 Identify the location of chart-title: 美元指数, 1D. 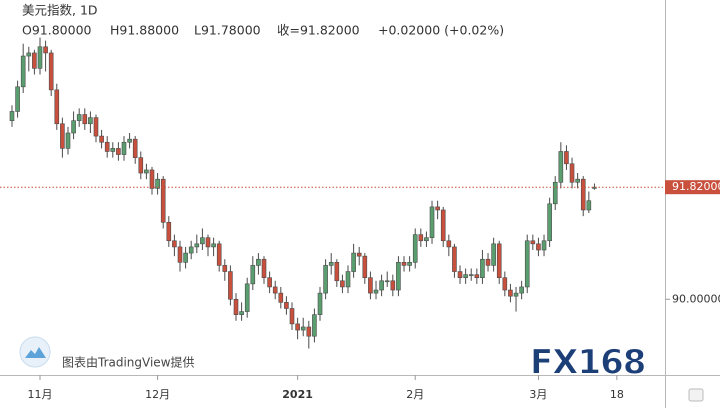
(60, 10).